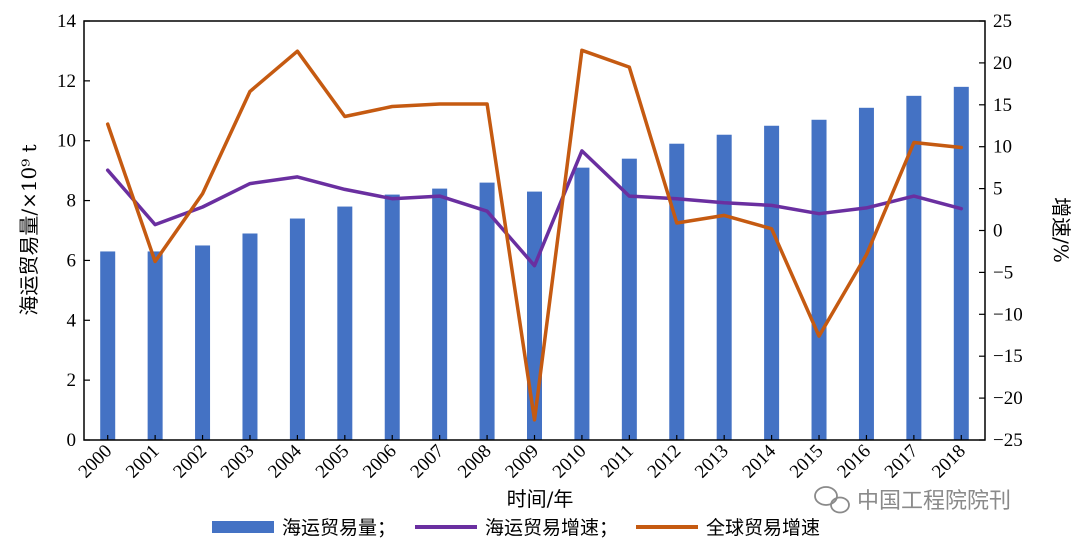 This screenshot has width=1080, height=548. What do you see at coordinates (380, 462) in the screenshot?
I see `x-tick-label: 2006` at bounding box center [380, 462].